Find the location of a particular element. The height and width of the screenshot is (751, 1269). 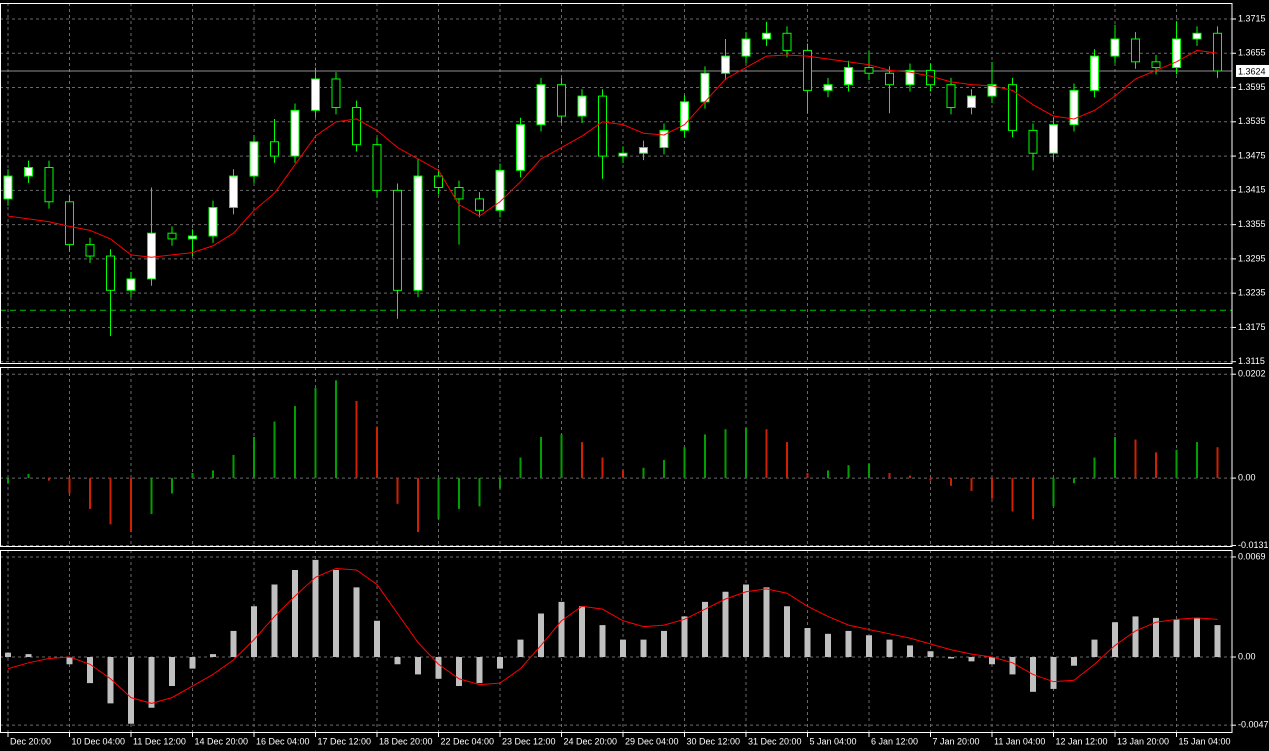

y-tick-label: 1.3235 is located at coordinates (1252, 293).